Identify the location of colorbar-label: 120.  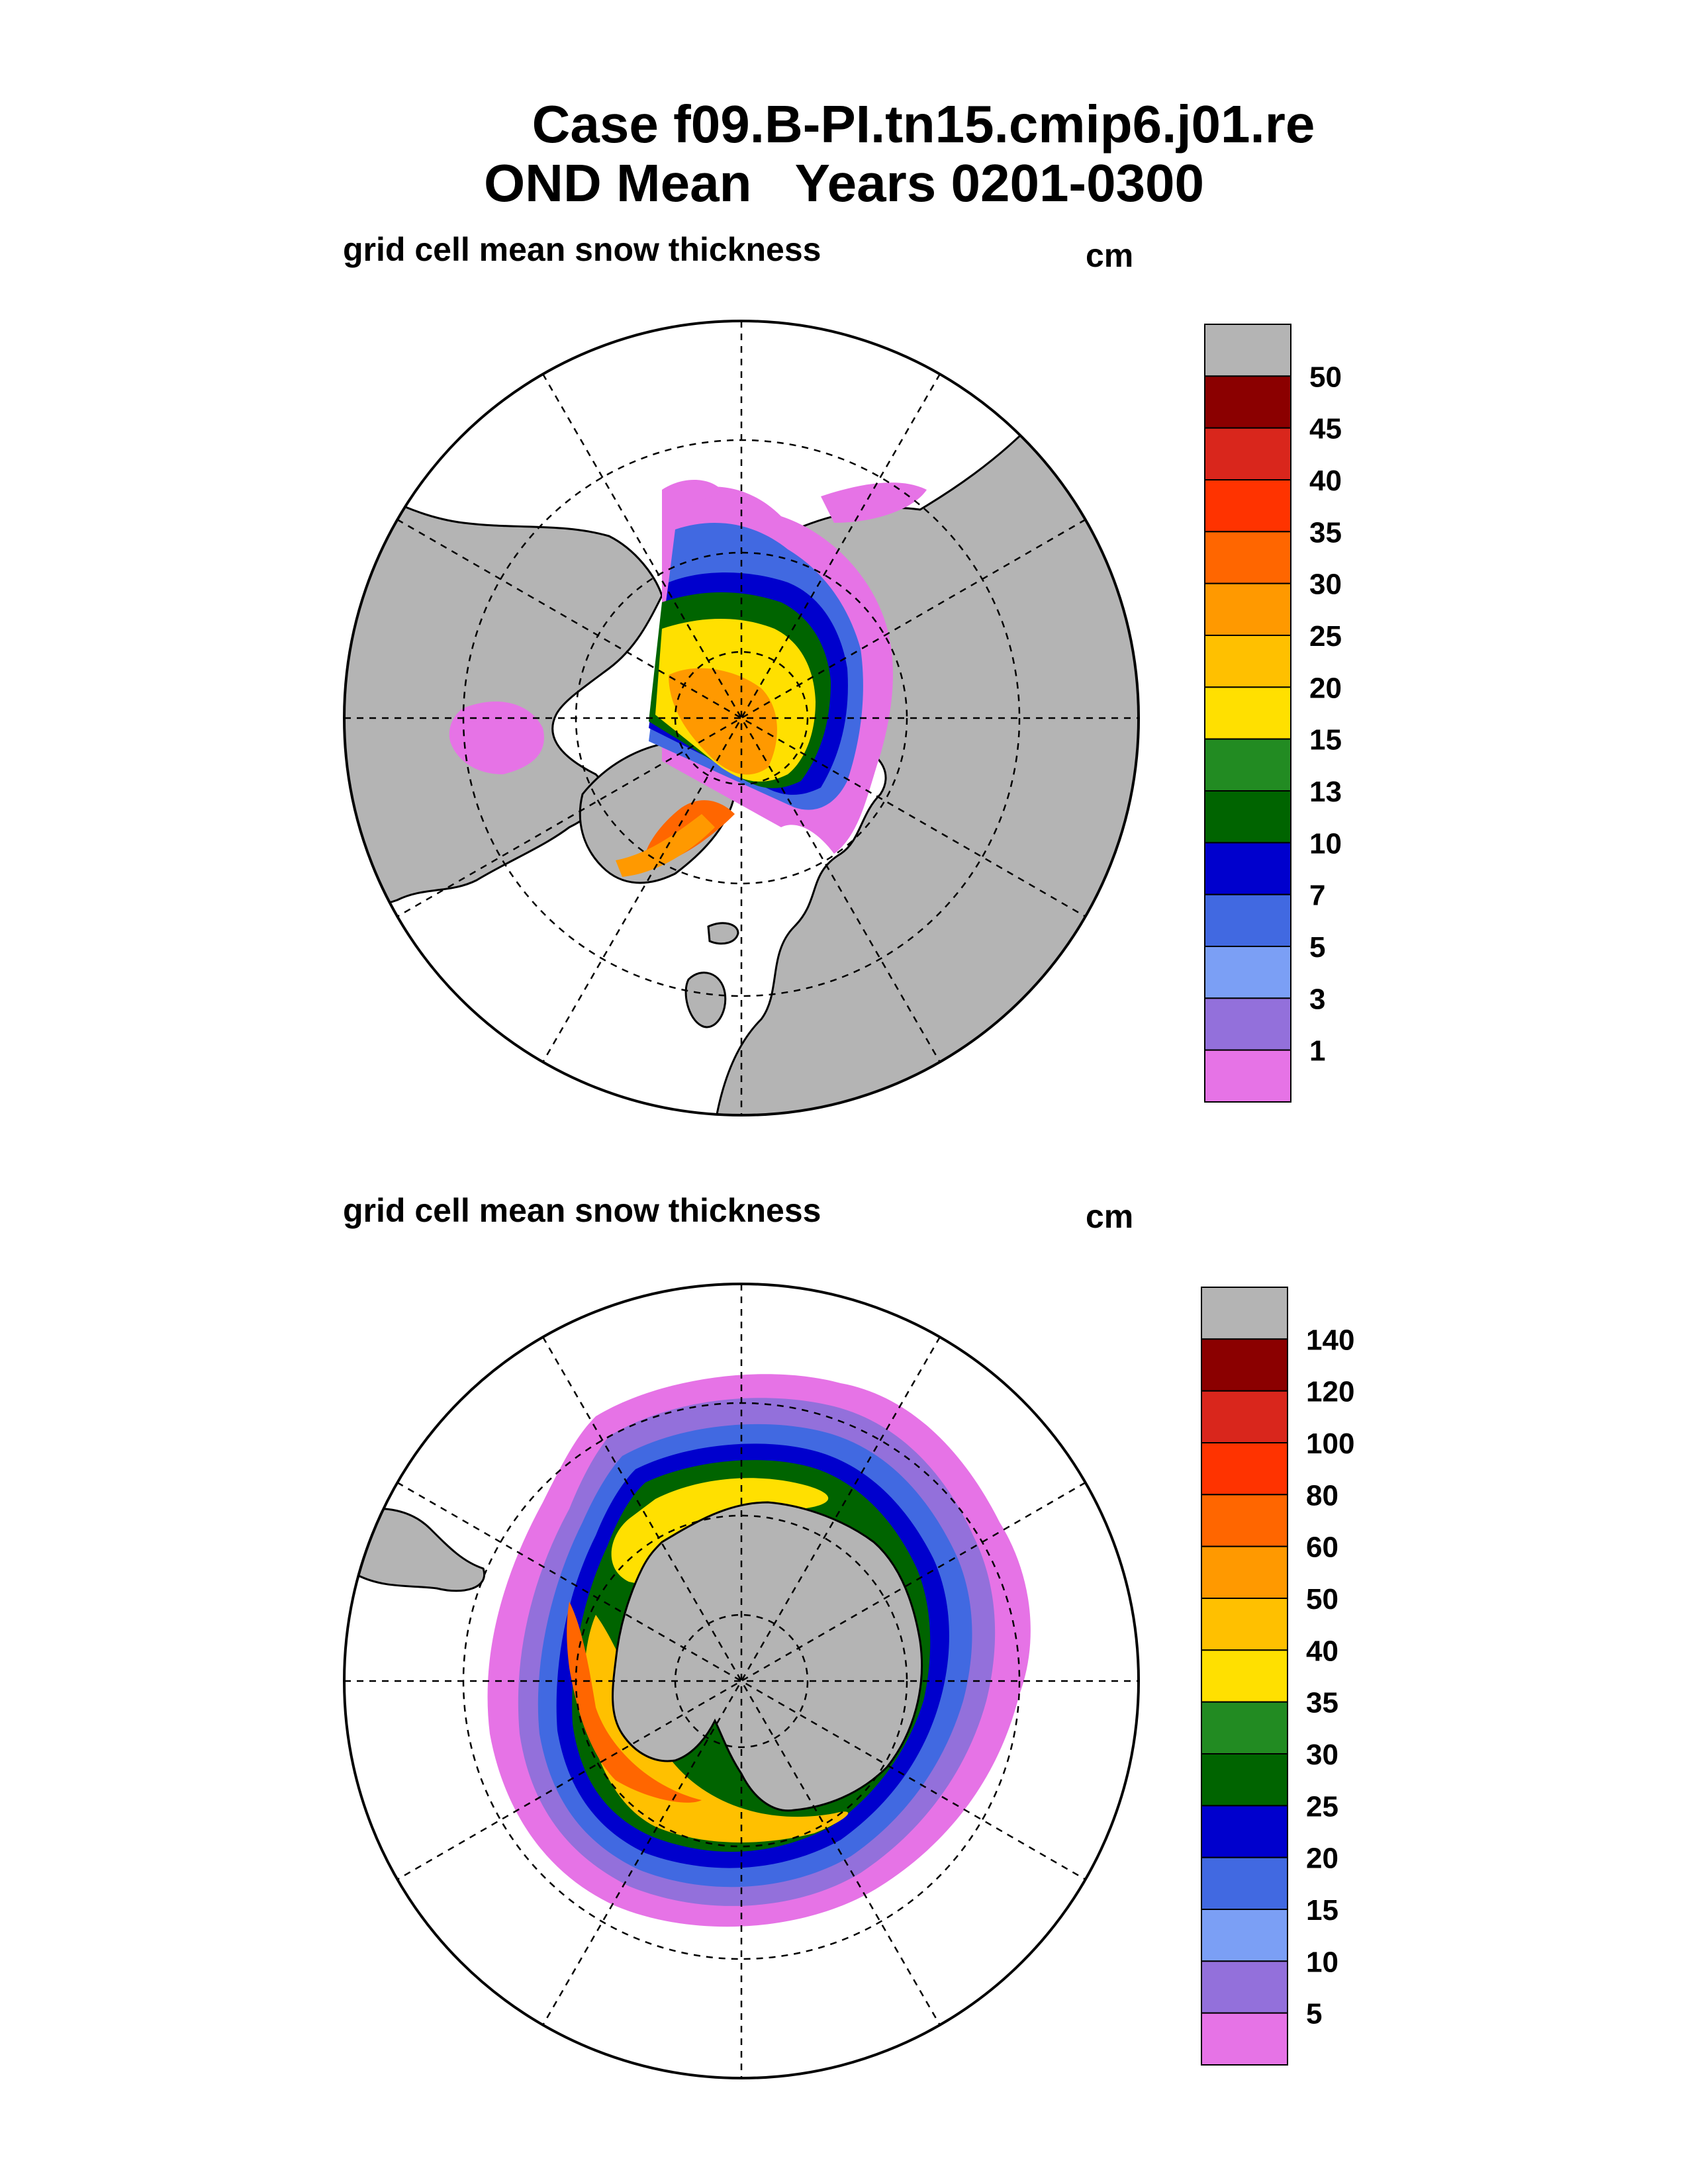
(1330, 1392).